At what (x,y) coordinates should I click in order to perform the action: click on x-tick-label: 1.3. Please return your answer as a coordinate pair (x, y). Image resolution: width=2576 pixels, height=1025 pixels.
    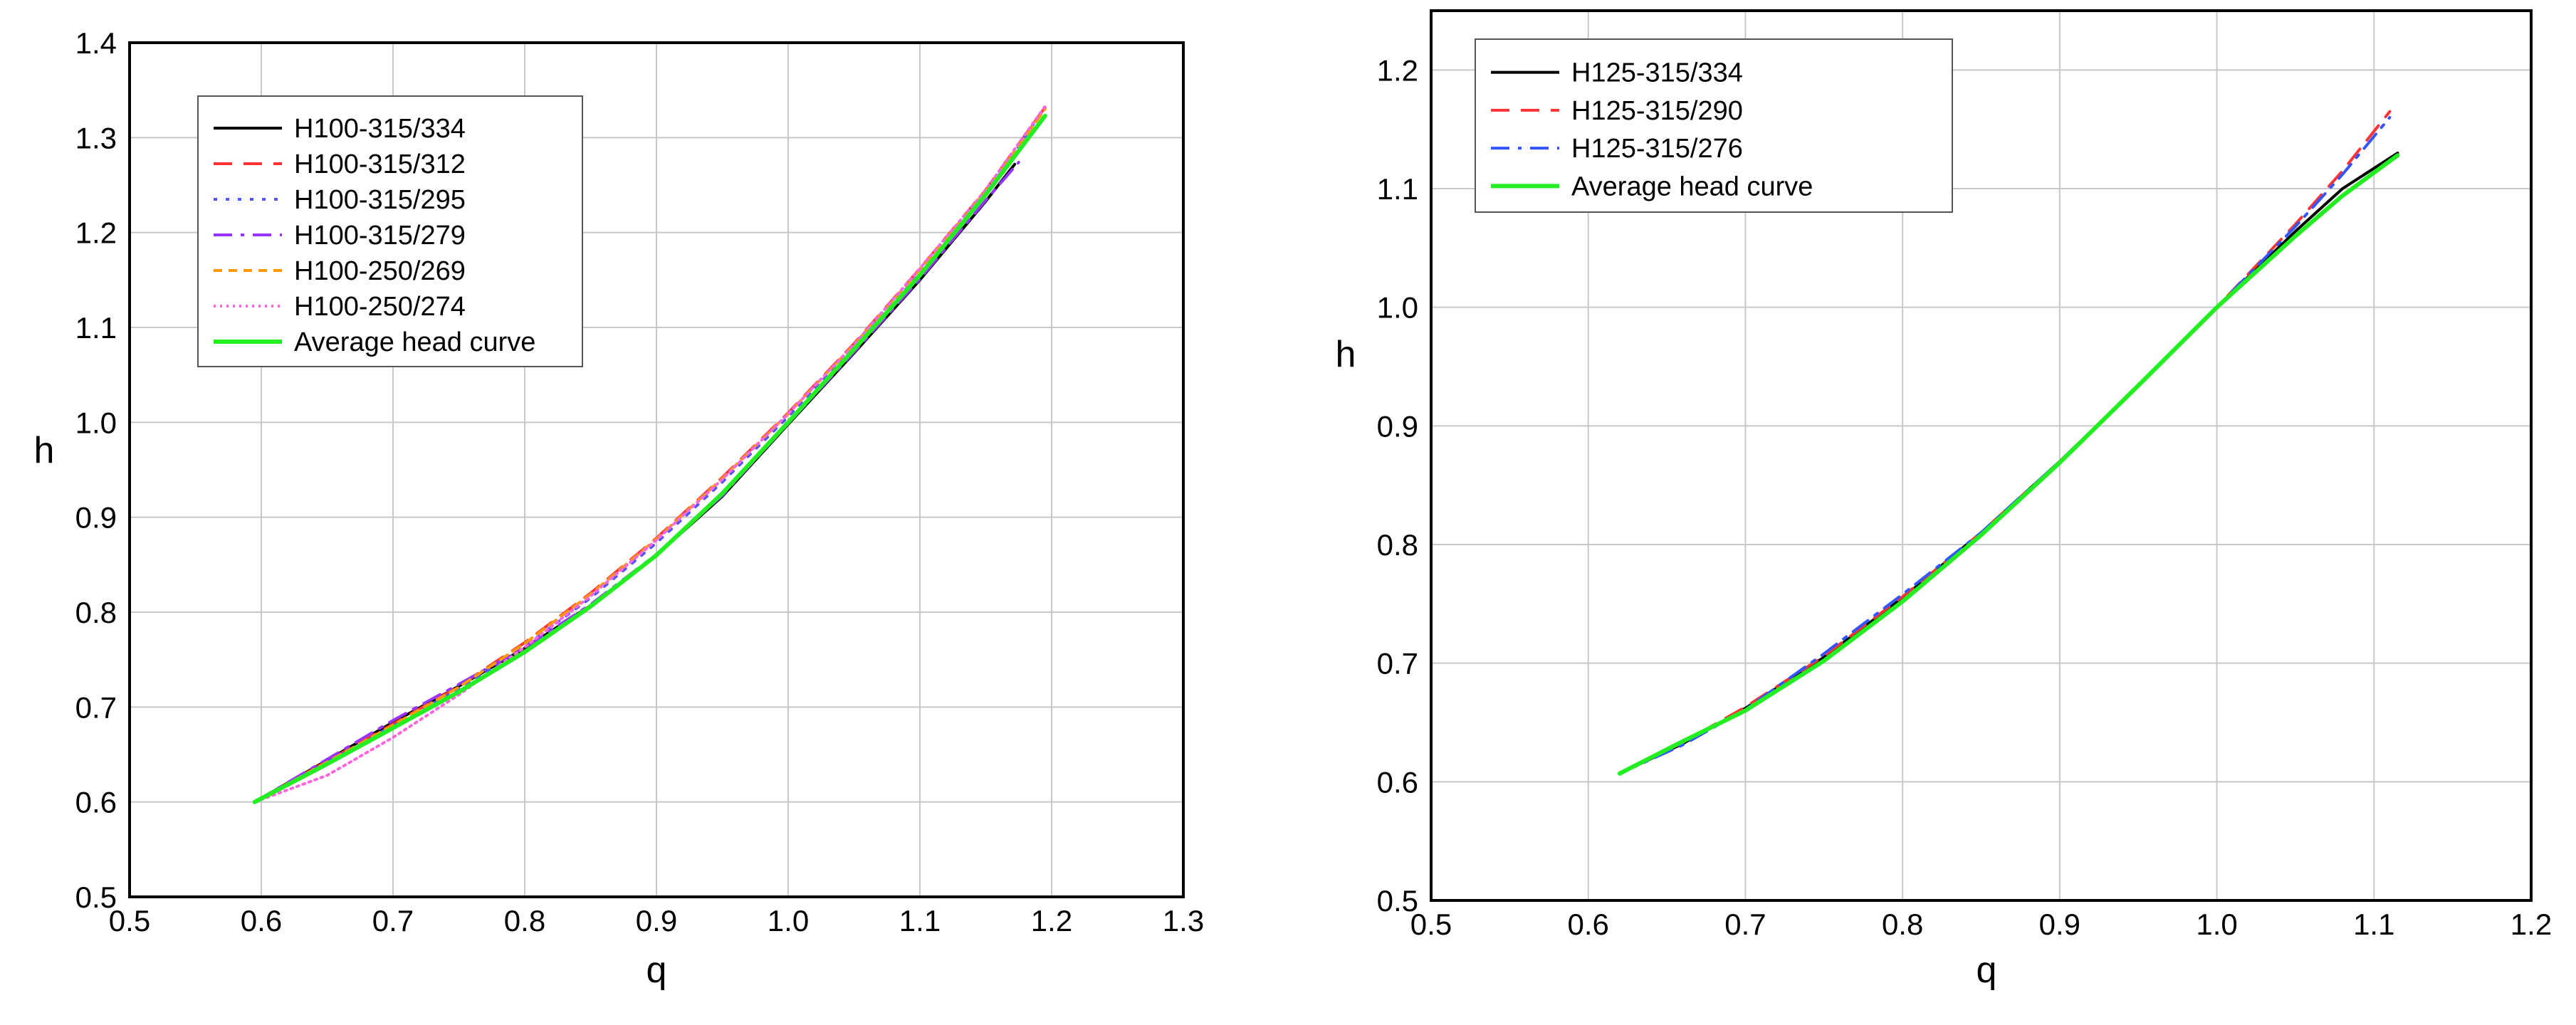
    Looking at the image, I should click on (1183, 920).